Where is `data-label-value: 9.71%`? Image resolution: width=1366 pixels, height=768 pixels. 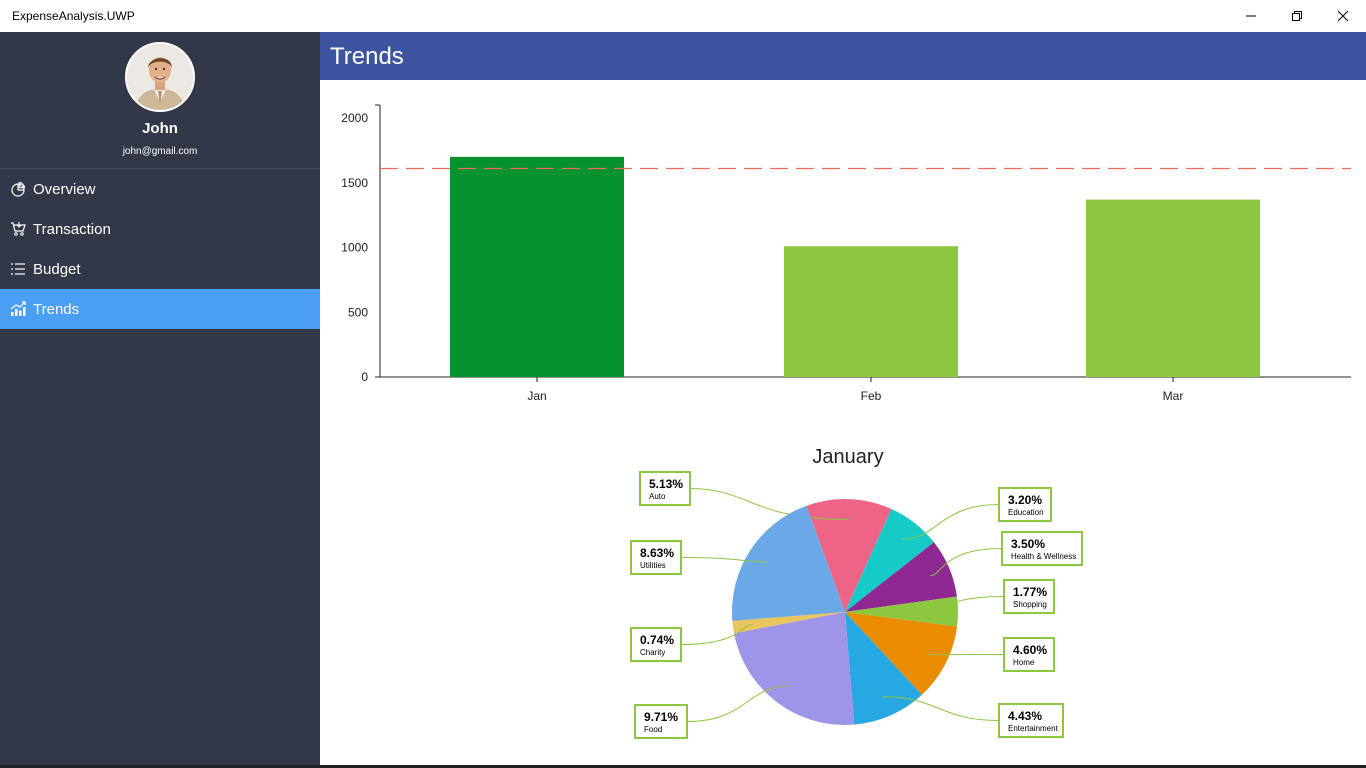 data-label-value: 9.71% is located at coordinates (661, 717).